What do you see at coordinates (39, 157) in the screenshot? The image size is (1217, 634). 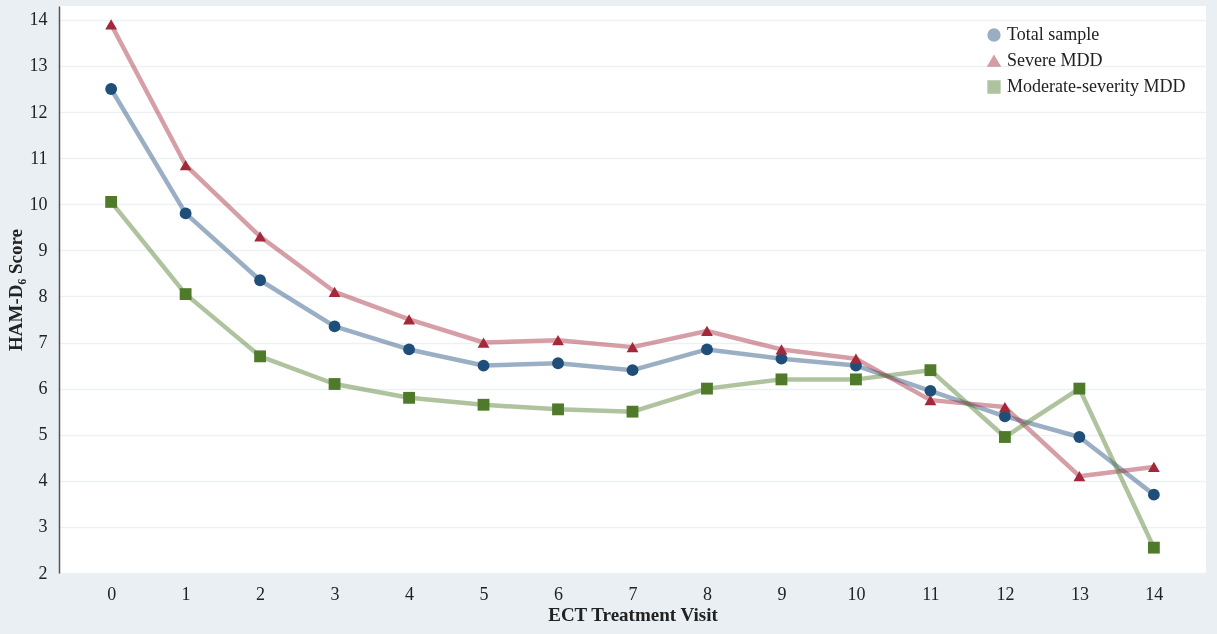 I see `y-tick-label: 11` at bounding box center [39, 157].